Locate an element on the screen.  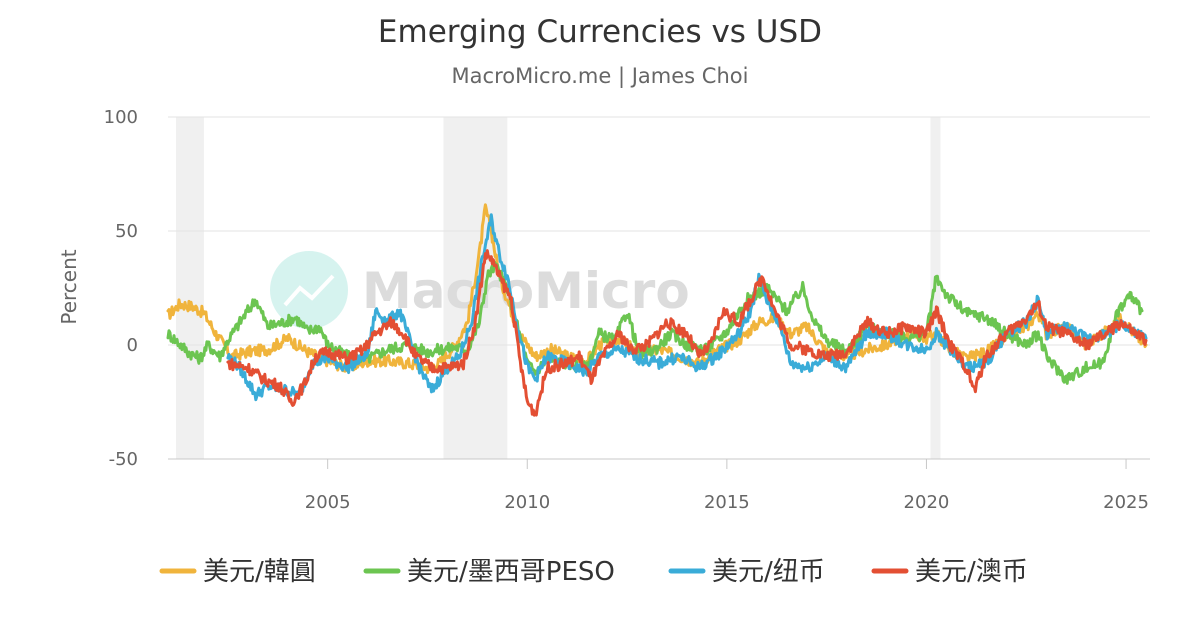
x-tick-label: 2010 is located at coordinates (527, 502).